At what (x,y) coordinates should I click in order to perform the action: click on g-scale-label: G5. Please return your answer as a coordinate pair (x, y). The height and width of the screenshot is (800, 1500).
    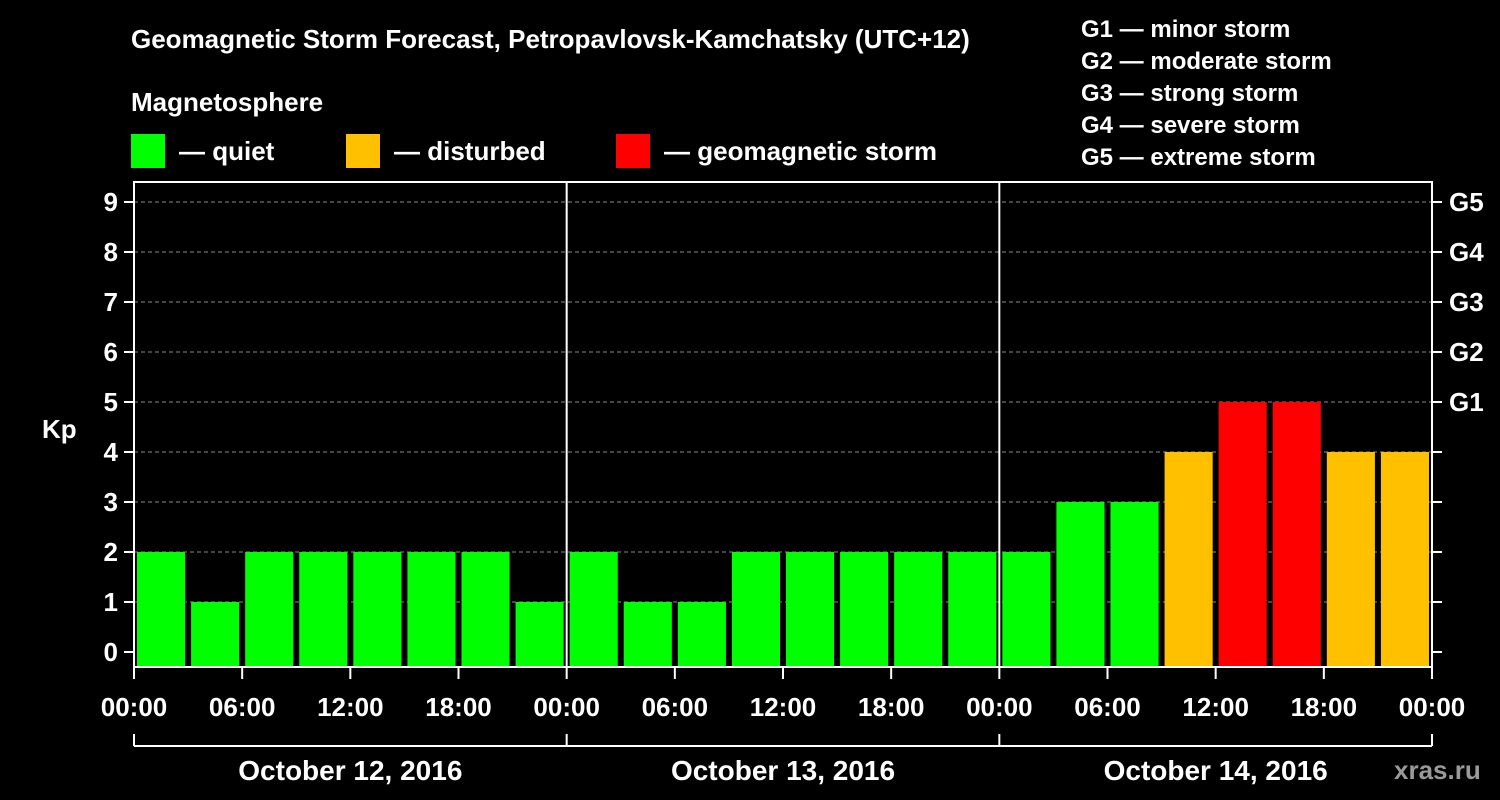
    Looking at the image, I should click on (1466, 202).